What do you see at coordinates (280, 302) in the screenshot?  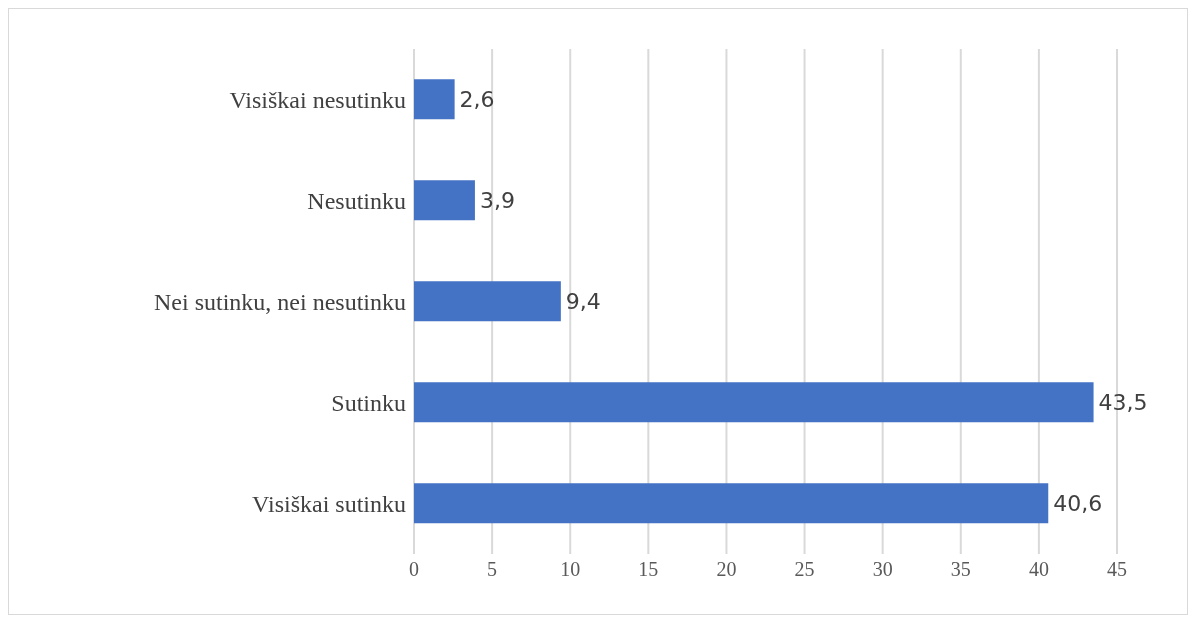 I see `y-tick-label: Nei sutinku, nei nesutinku` at bounding box center [280, 302].